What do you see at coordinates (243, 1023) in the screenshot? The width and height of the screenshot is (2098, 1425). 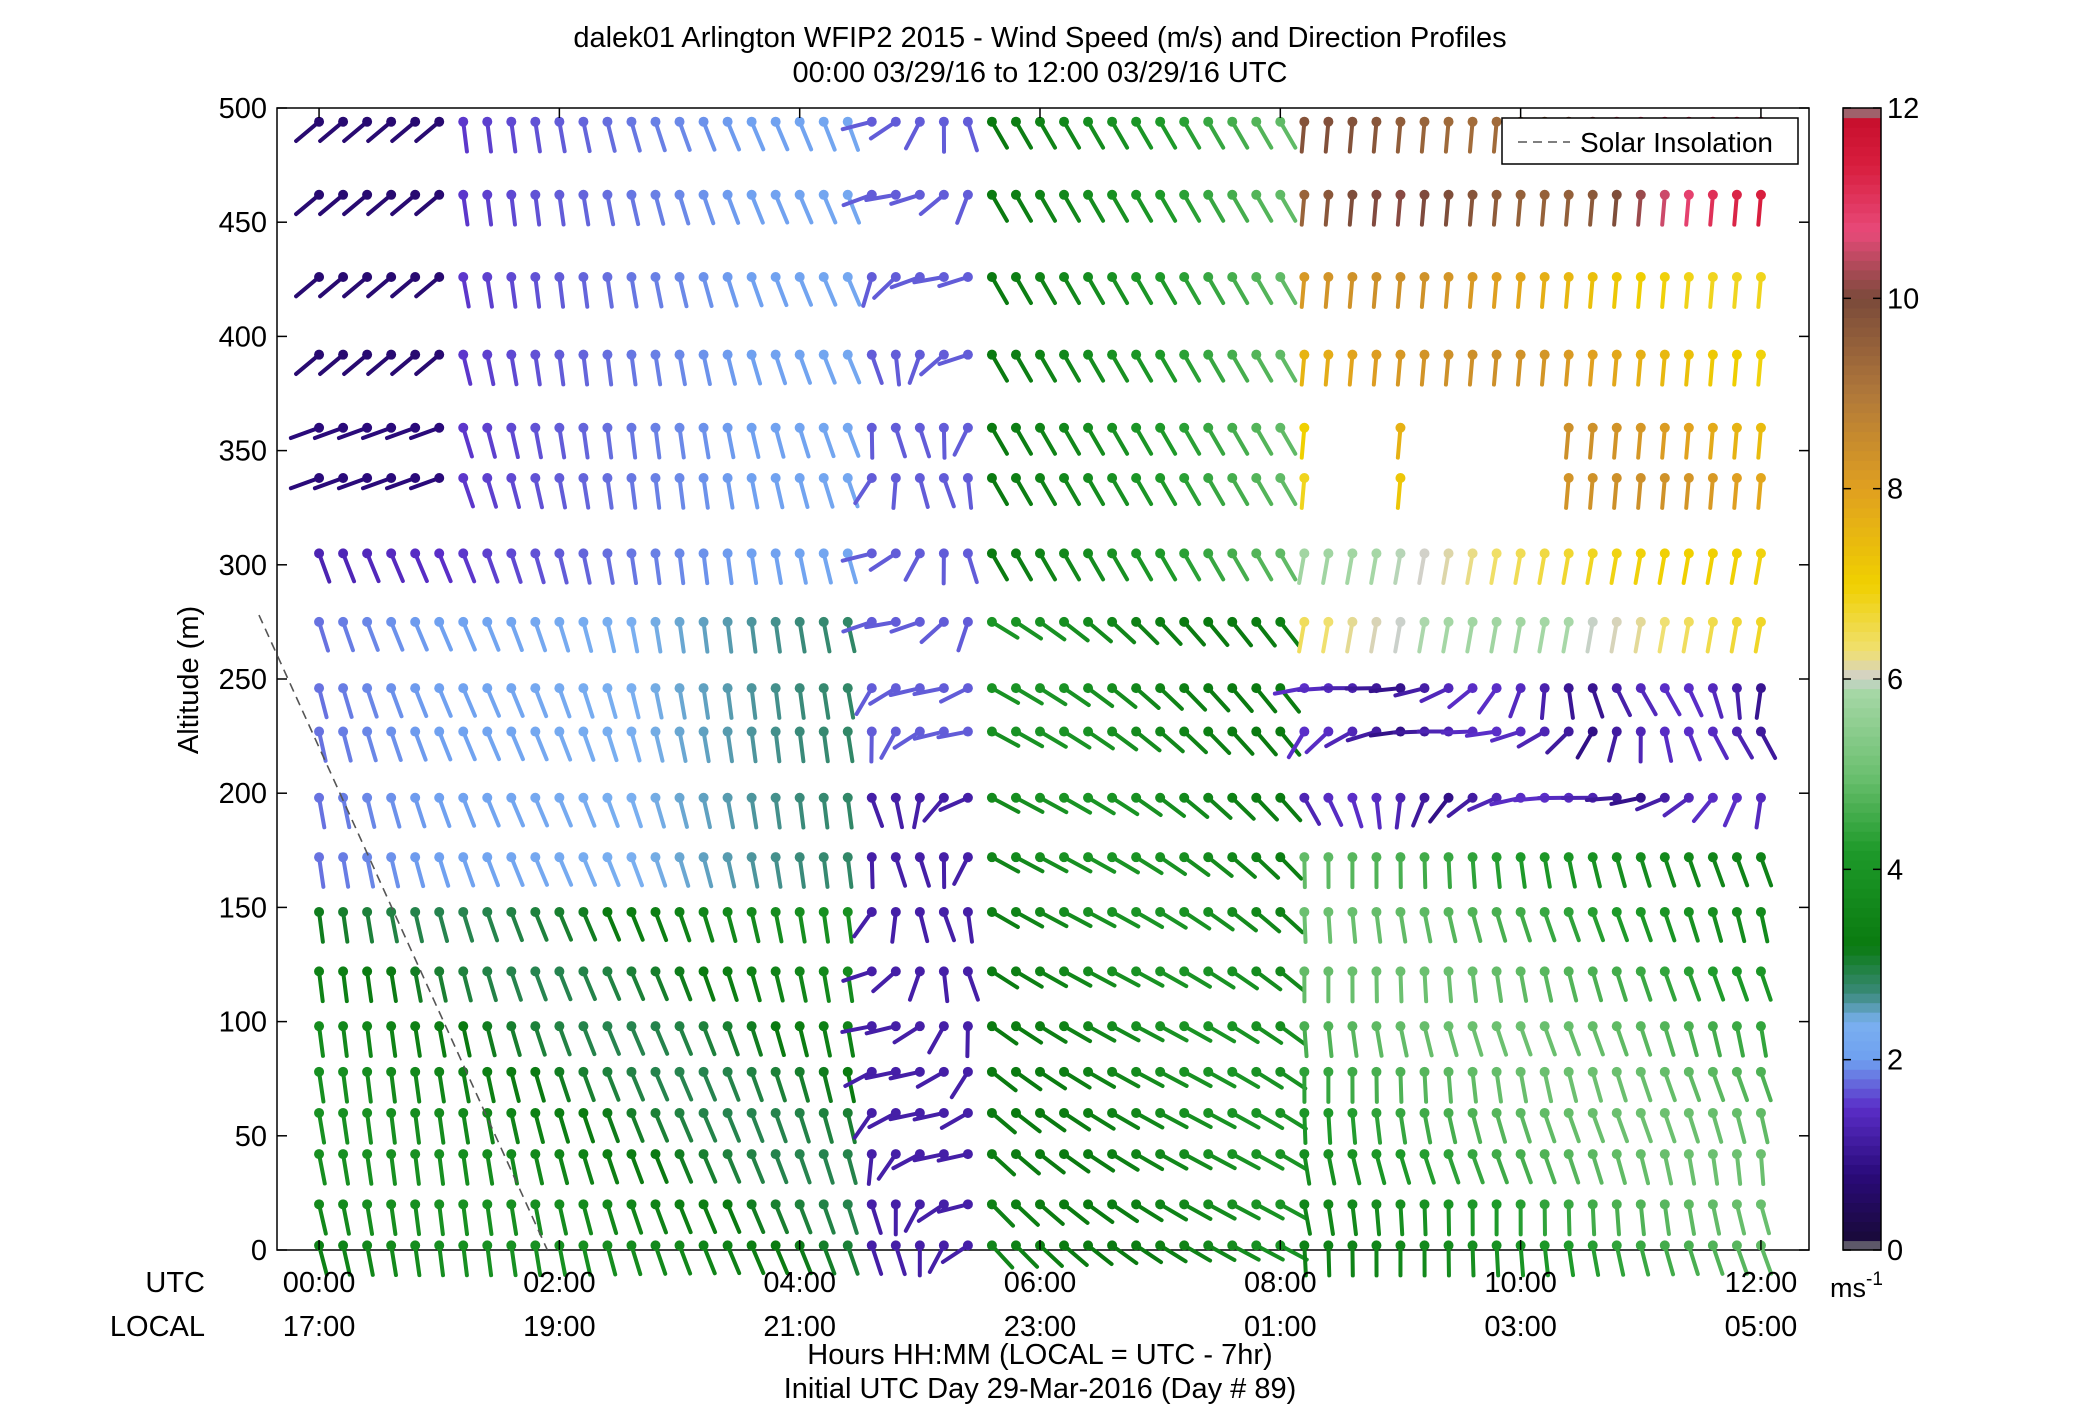 I see `y-tick-label: 100` at bounding box center [243, 1023].